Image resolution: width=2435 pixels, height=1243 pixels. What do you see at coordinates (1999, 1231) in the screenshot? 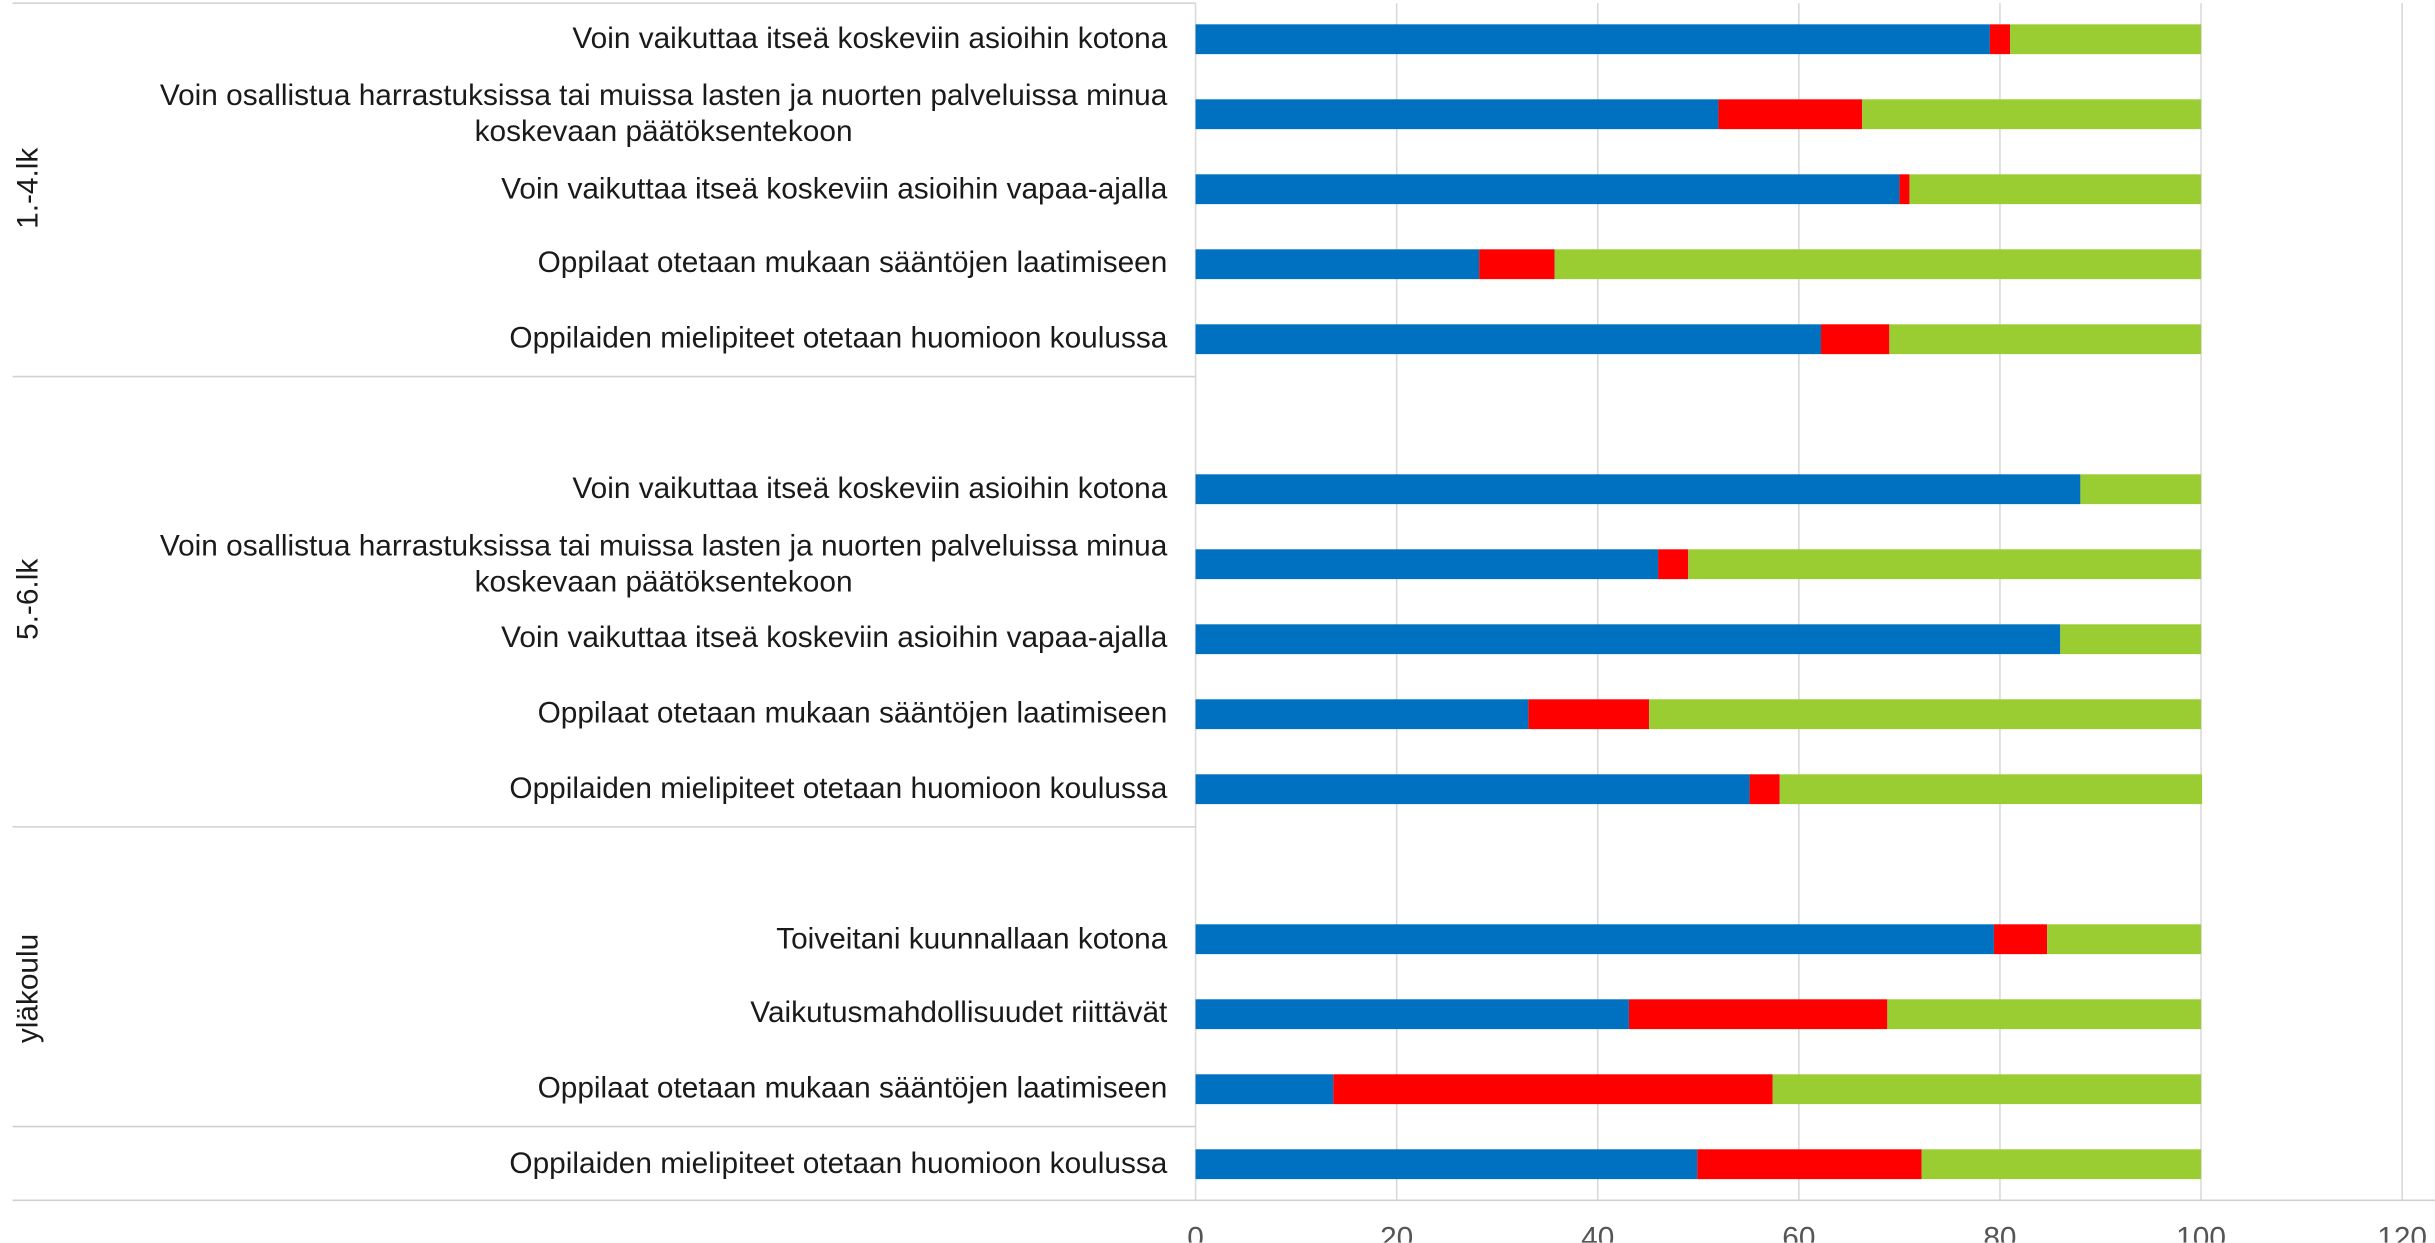
I see `x-tick-label: 80` at bounding box center [1999, 1231].